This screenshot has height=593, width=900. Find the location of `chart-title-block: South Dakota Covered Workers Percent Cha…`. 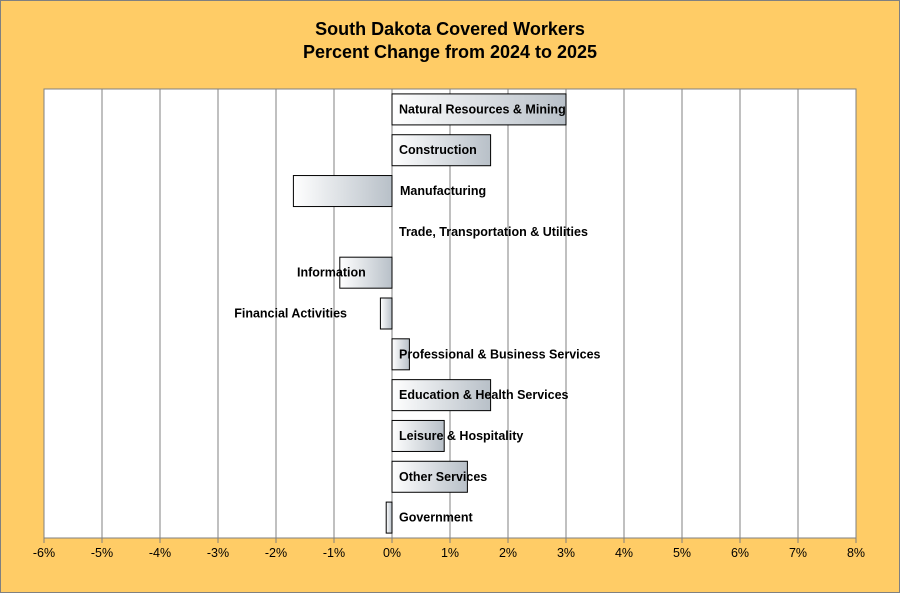

chart-title-block: South Dakota Covered Workers Percent Cha… is located at coordinates (450, 41).